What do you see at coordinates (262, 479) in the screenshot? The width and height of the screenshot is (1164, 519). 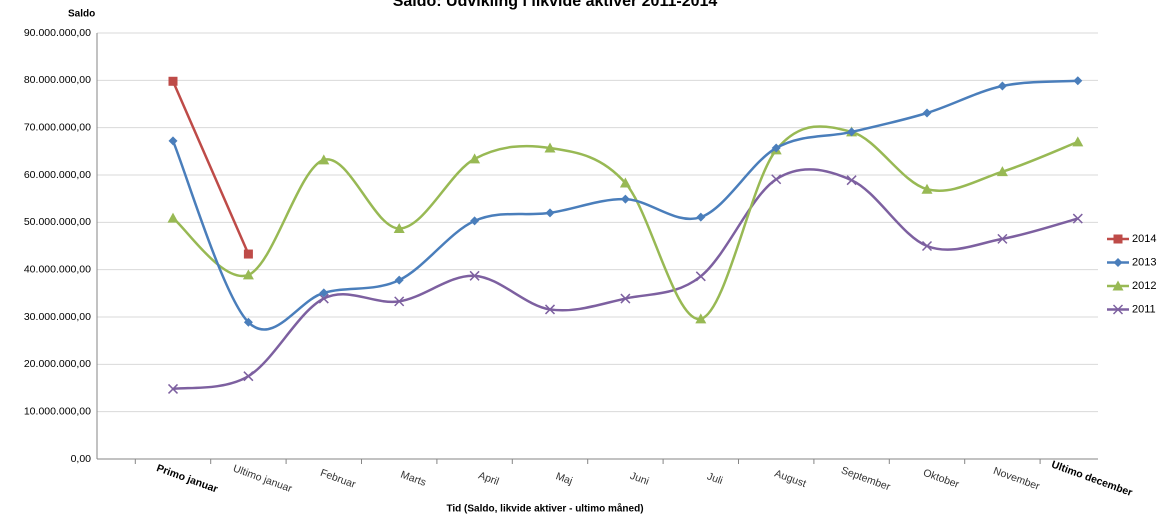 I see `x-tick-label: Ultimo januar` at bounding box center [262, 479].